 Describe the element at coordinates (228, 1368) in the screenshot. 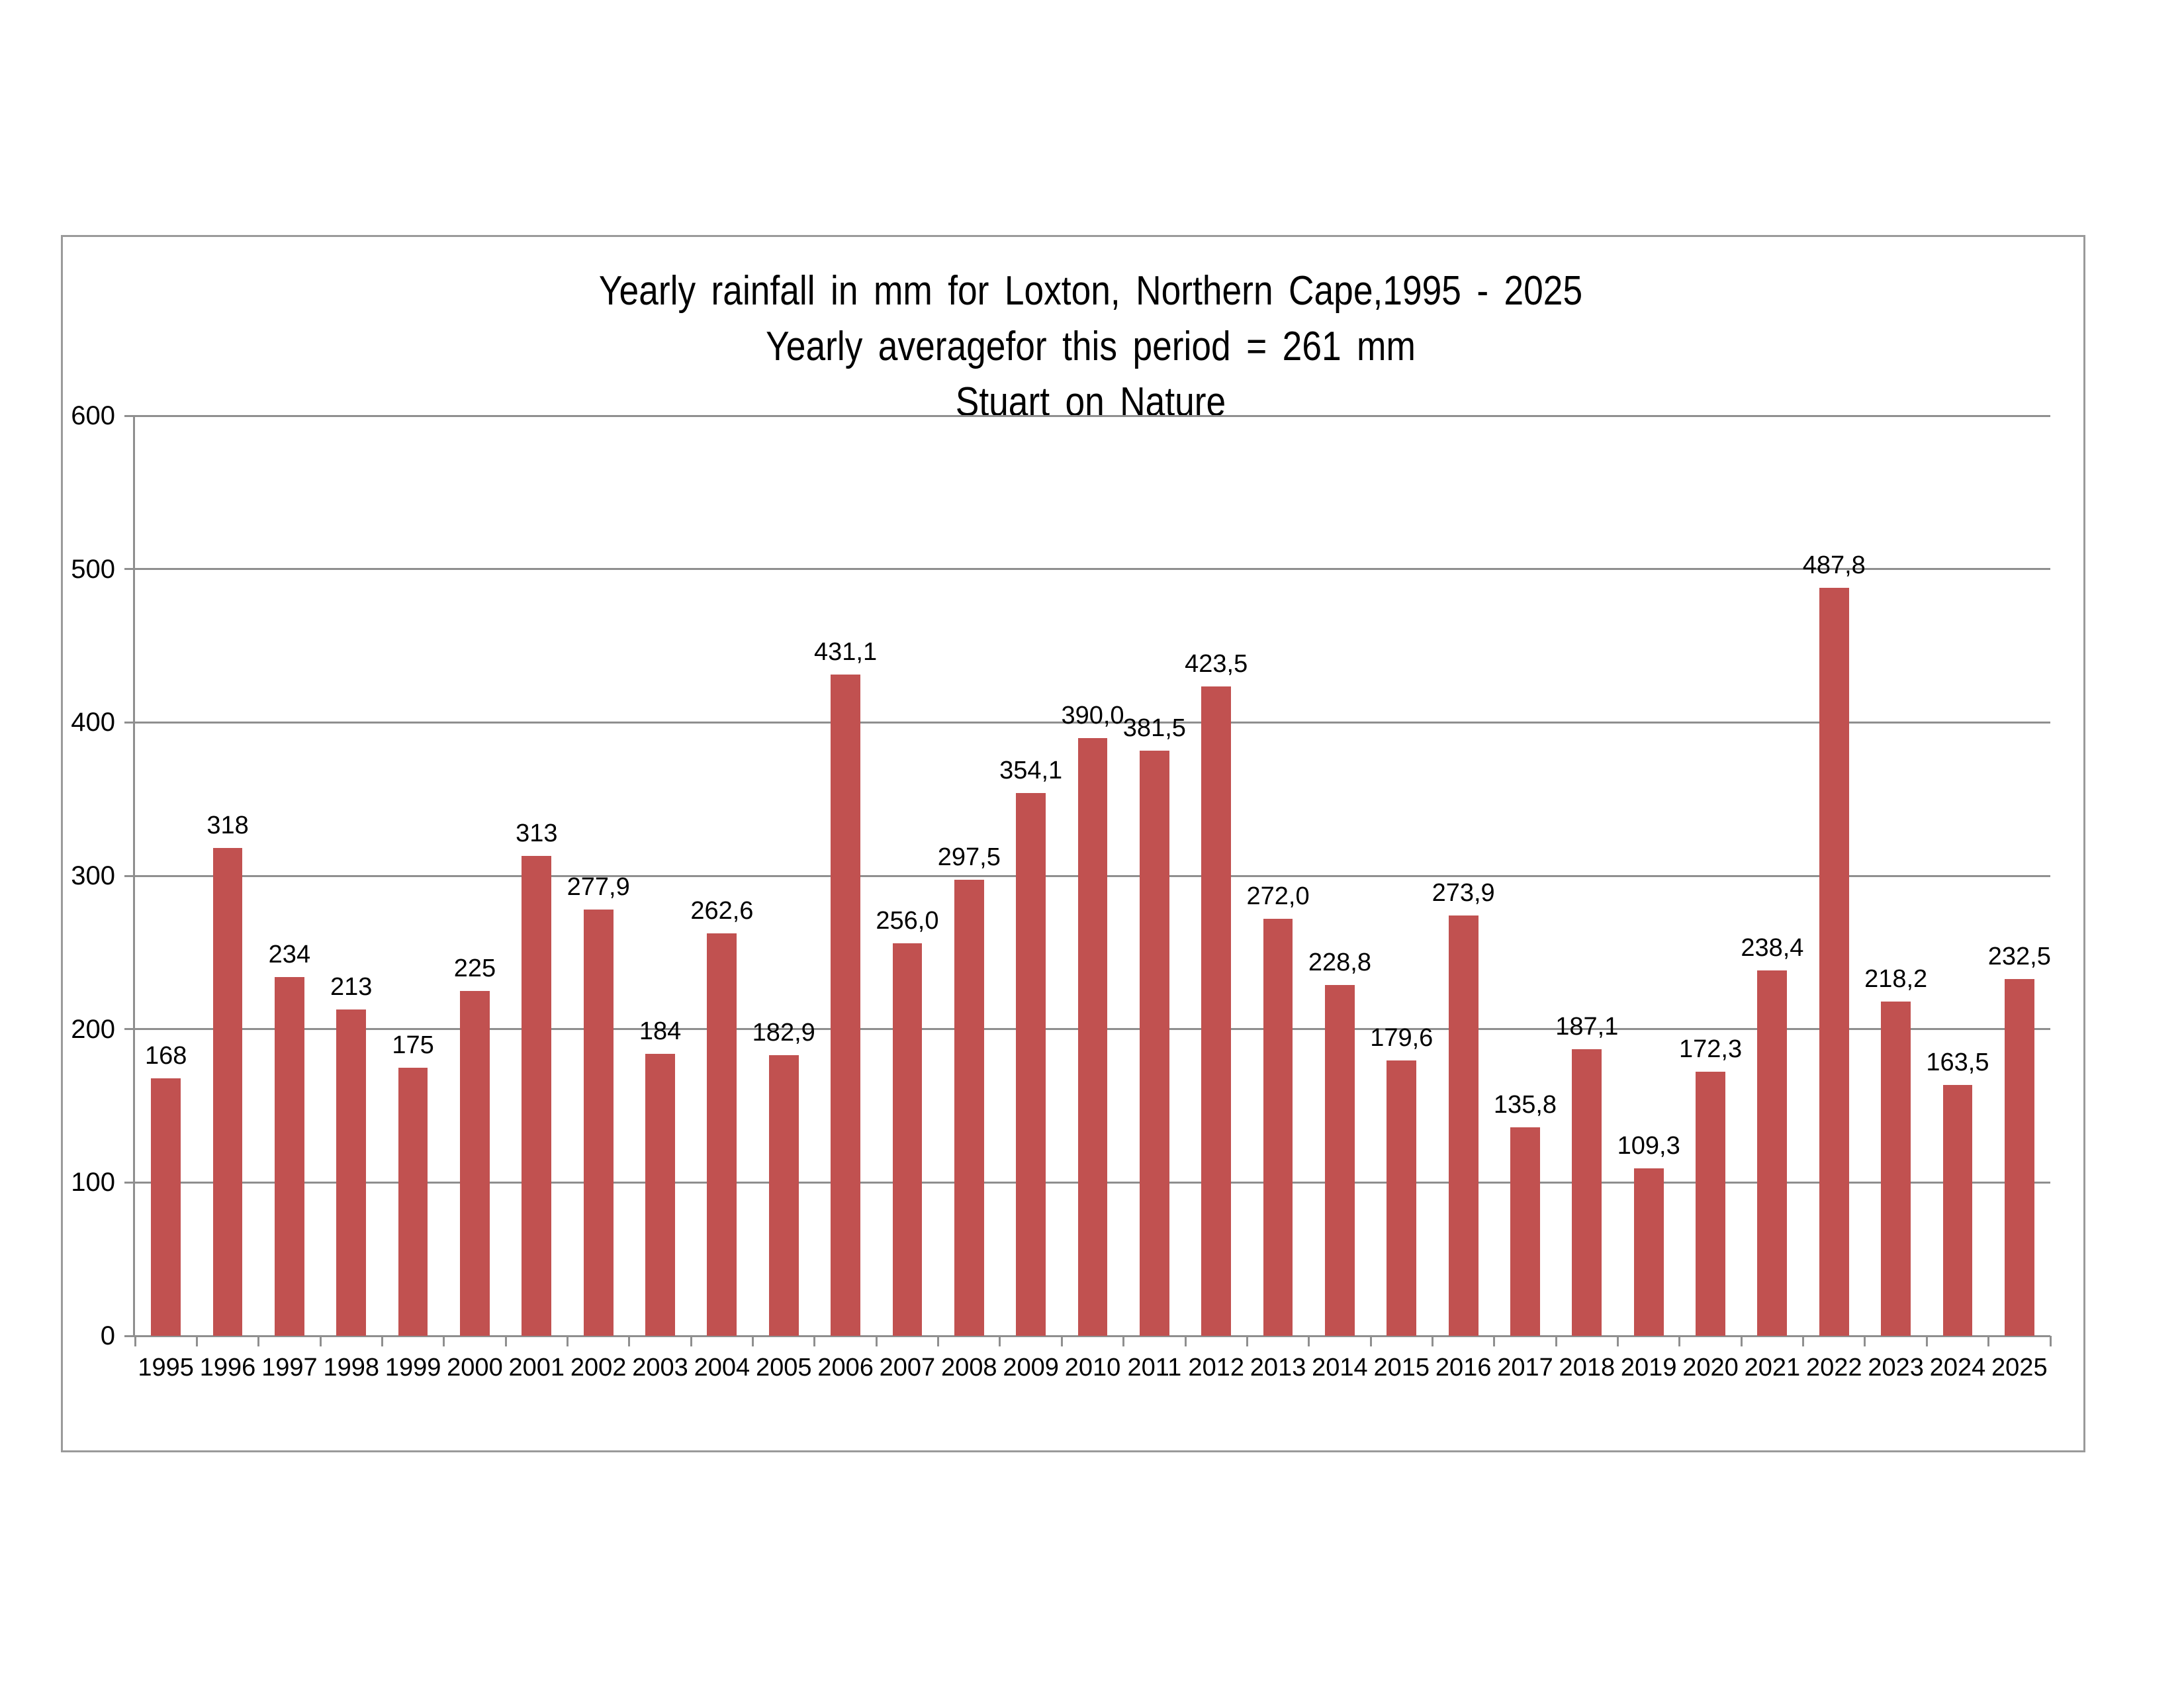

I see `x-axis-label-1996: 1996` at that location.